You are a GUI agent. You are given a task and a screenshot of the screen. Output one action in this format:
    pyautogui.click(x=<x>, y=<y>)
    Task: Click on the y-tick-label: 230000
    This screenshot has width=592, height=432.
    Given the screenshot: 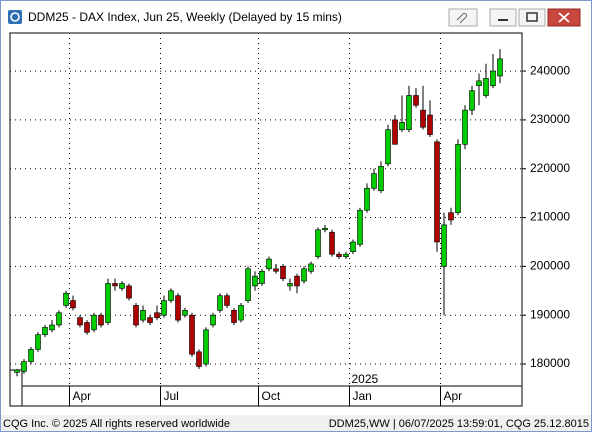 What is the action you would take?
    pyautogui.click(x=550, y=119)
    